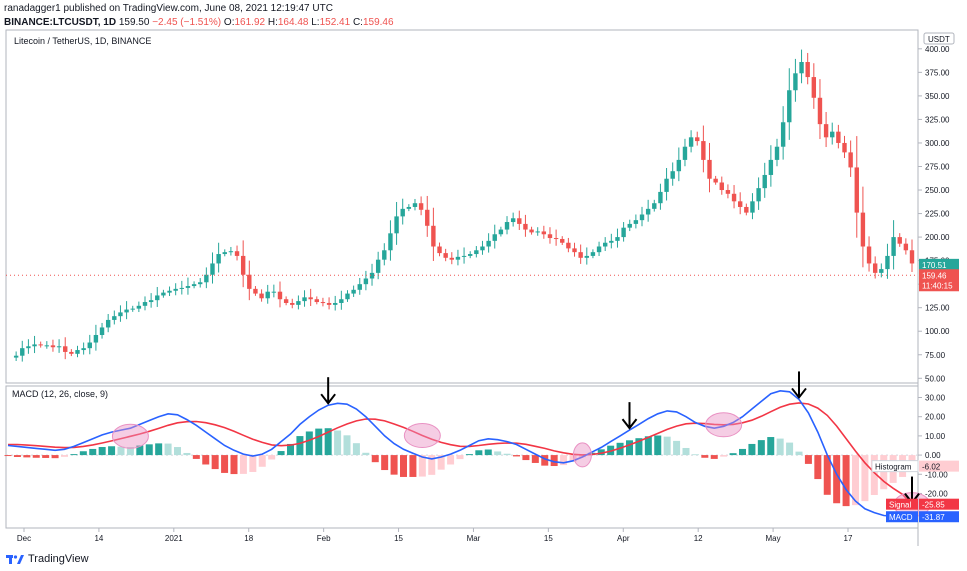 The width and height of the screenshot is (967, 571). I want to click on peak-arrow-head, so click(629, 424).